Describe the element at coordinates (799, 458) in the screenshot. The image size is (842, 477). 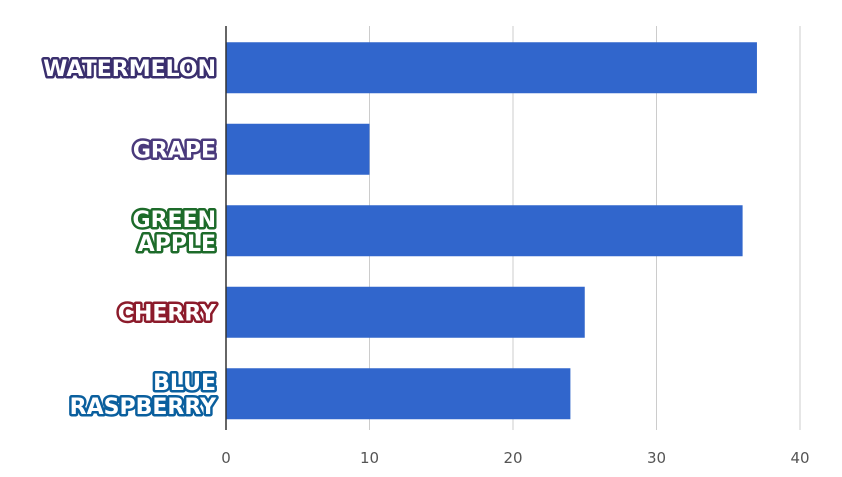
I see `x-tick-label: 40` at that location.